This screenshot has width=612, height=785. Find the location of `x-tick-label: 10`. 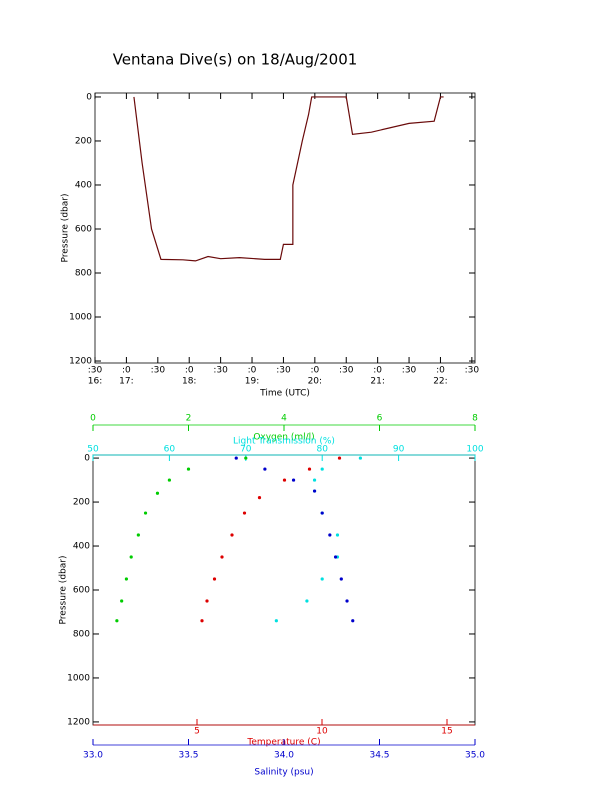

x-tick-label: 10 is located at coordinates (322, 732).